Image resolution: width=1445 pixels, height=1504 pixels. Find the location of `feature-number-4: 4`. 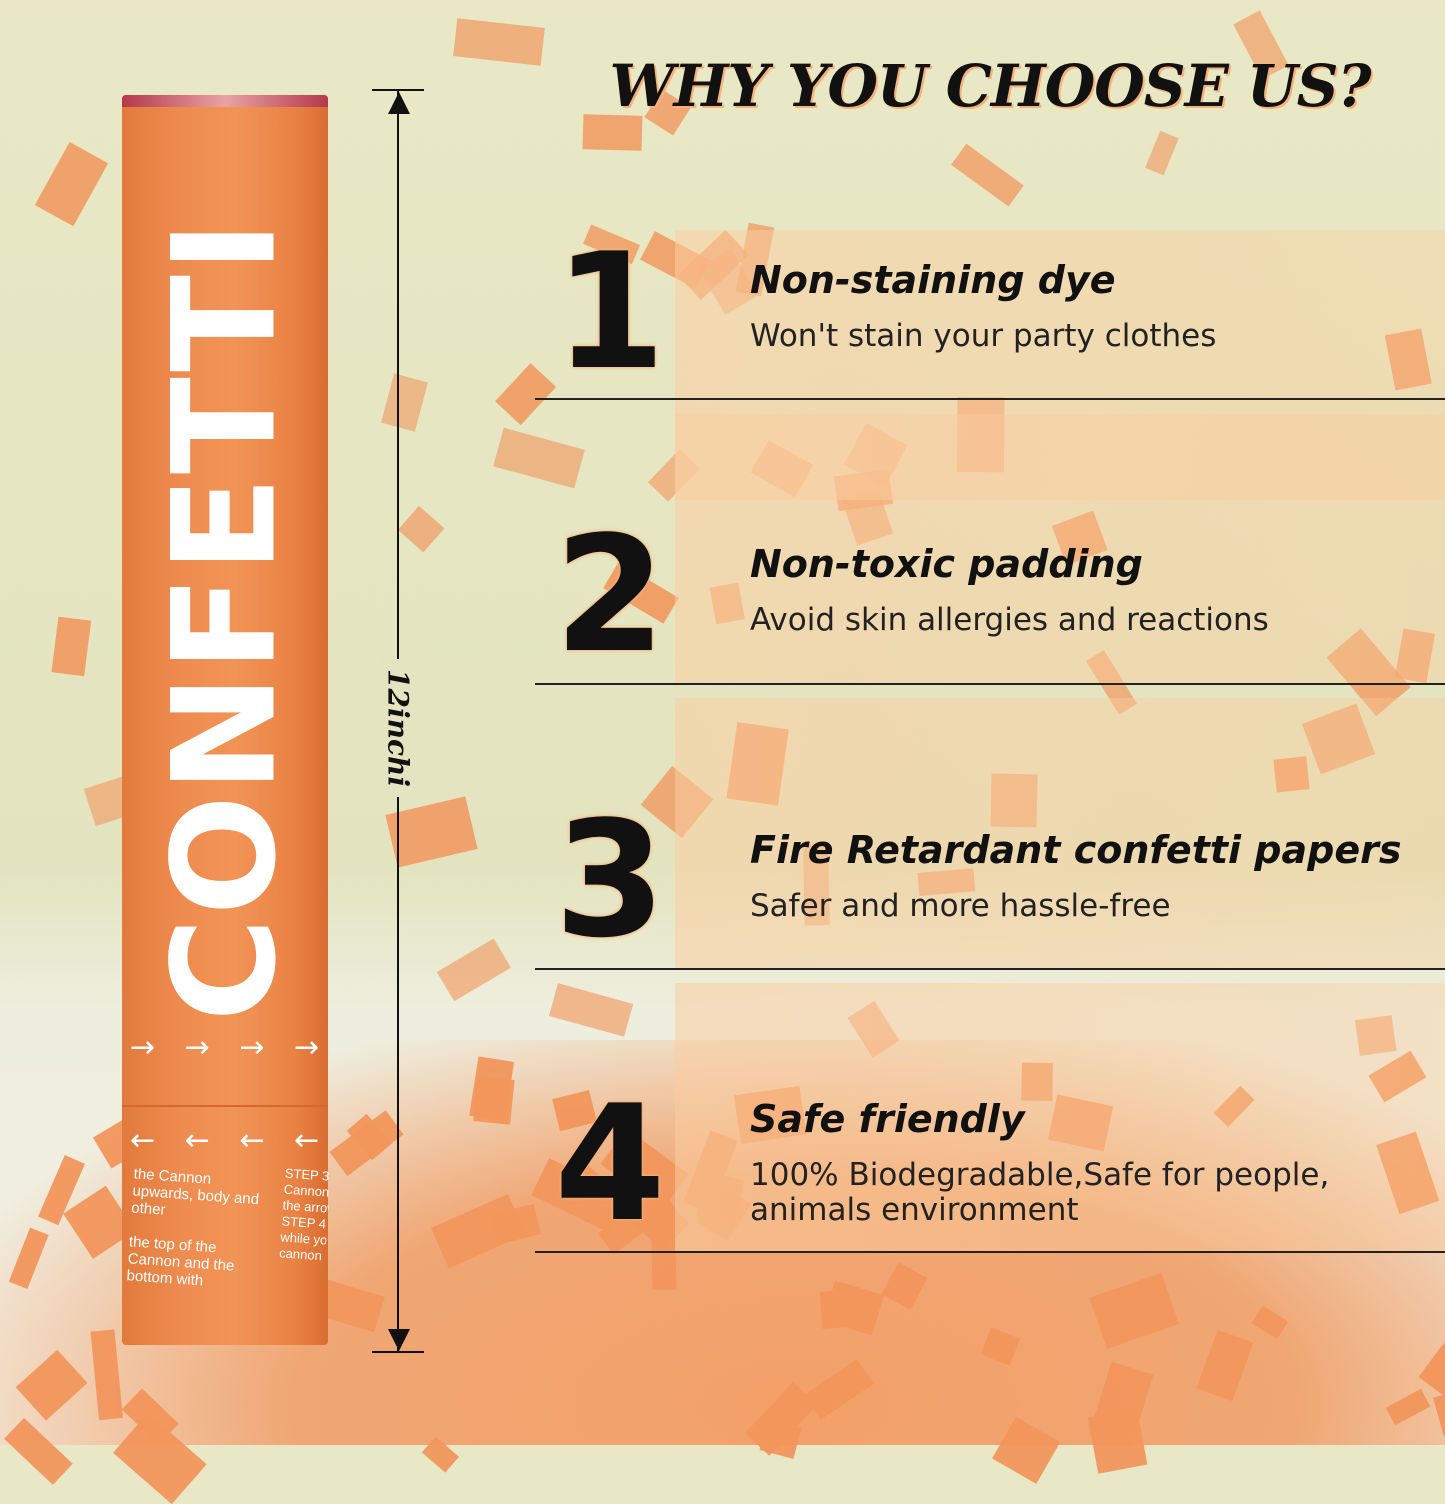

feature-number-4: 4 is located at coordinates (610, 1163).